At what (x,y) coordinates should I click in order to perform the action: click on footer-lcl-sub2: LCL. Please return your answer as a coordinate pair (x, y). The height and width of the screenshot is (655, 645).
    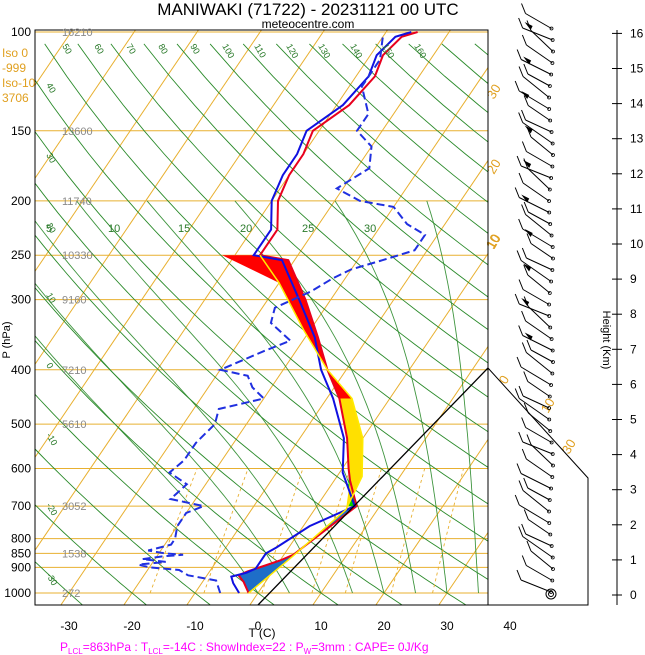
    Looking at the image, I should click on (155, 651).